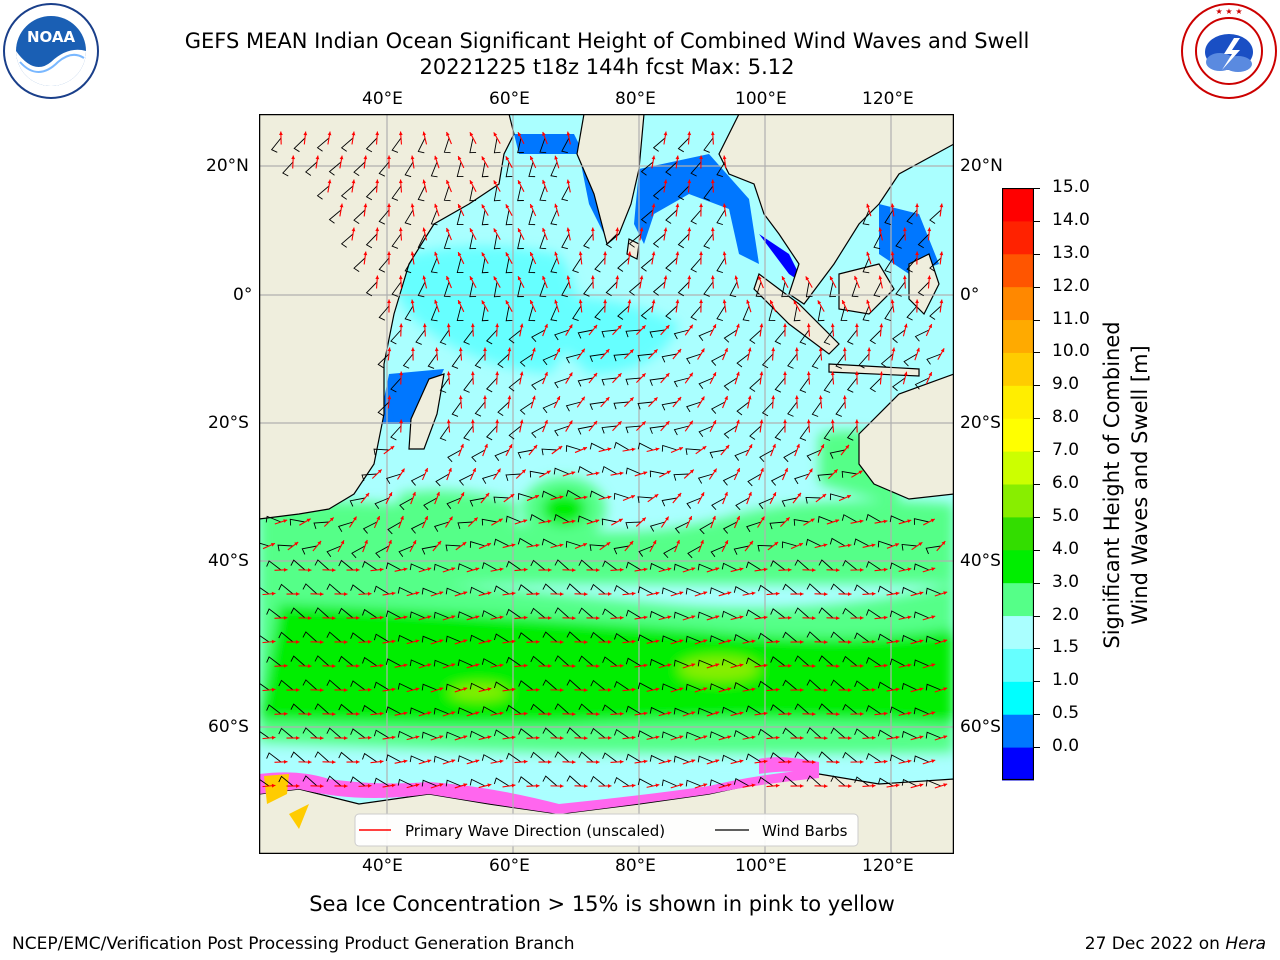  I want to click on lat-tick-left: 20°N, so click(227, 166).